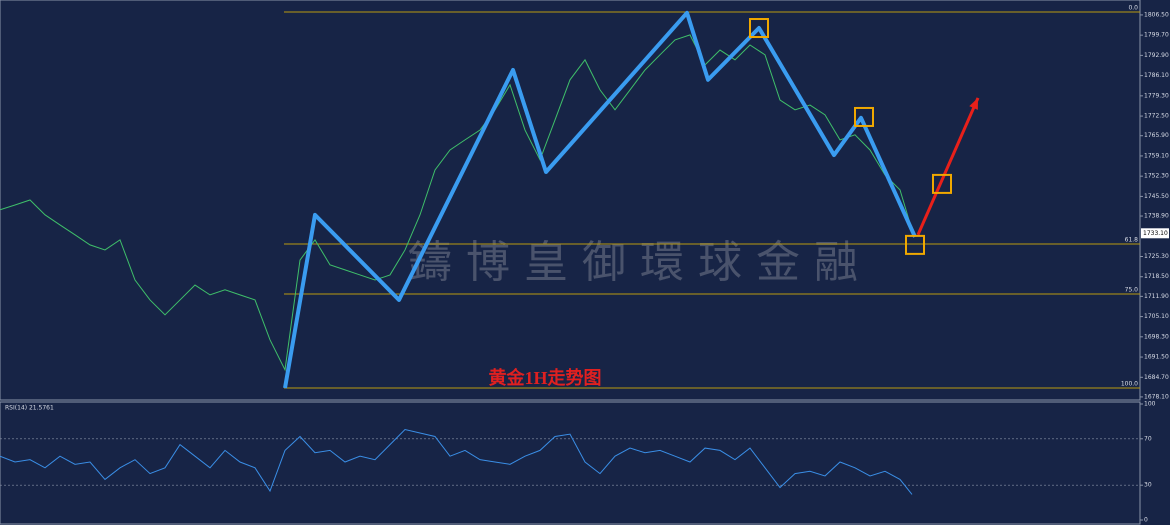 The height and width of the screenshot is (525, 1170). Describe the element at coordinates (973, 103) in the screenshot. I see `arrow-head` at that location.